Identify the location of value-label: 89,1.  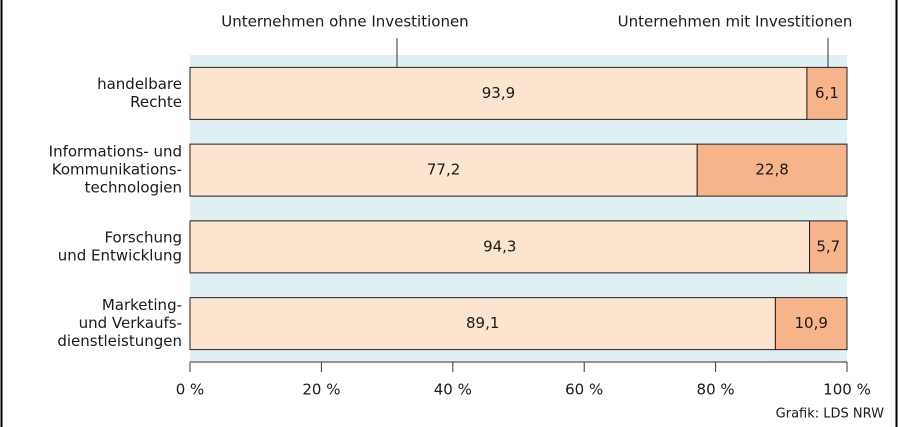
(482, 323).